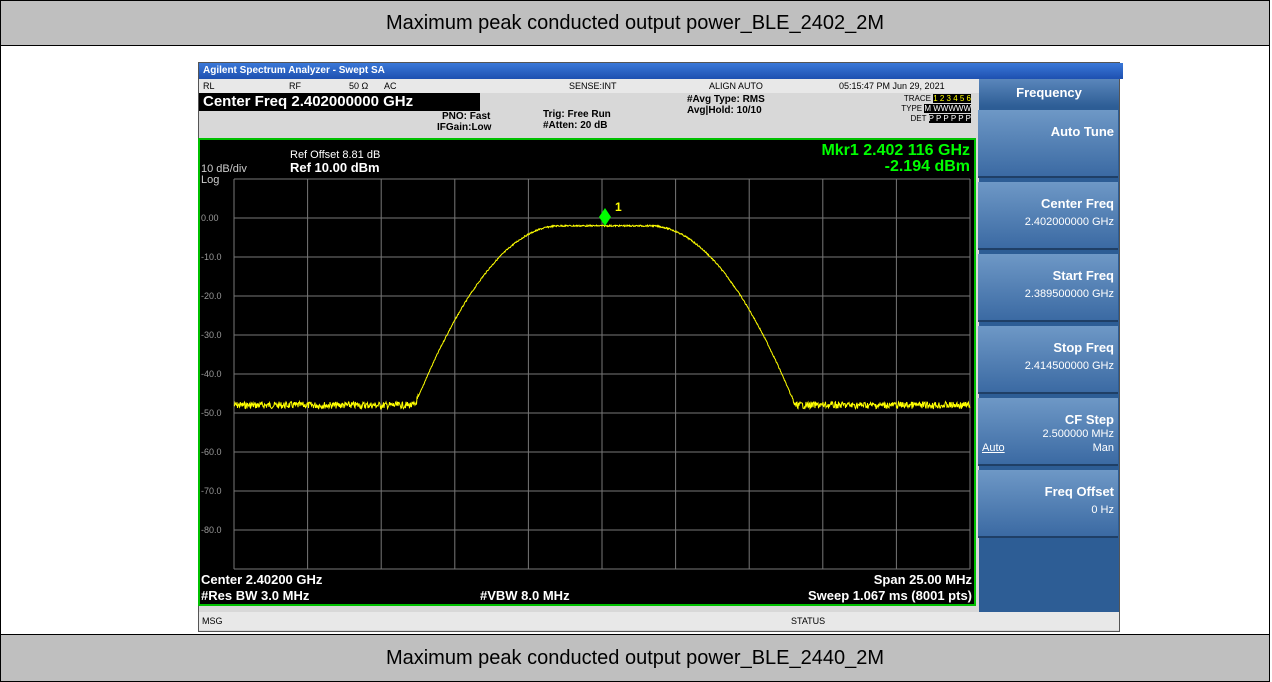 The image size is (1272, 682). Describe the element at coordinates (912, 108) in the screenshot. I see `type: TYPE` at that location.